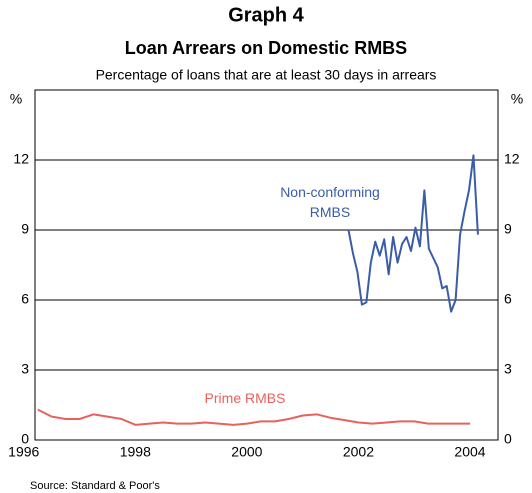 The width and height of the screenshot is (532, 493). Describe the element at coordinates (330, 202) in the screenshot. I see `series-label: Non-conforming RMBS` at that location.